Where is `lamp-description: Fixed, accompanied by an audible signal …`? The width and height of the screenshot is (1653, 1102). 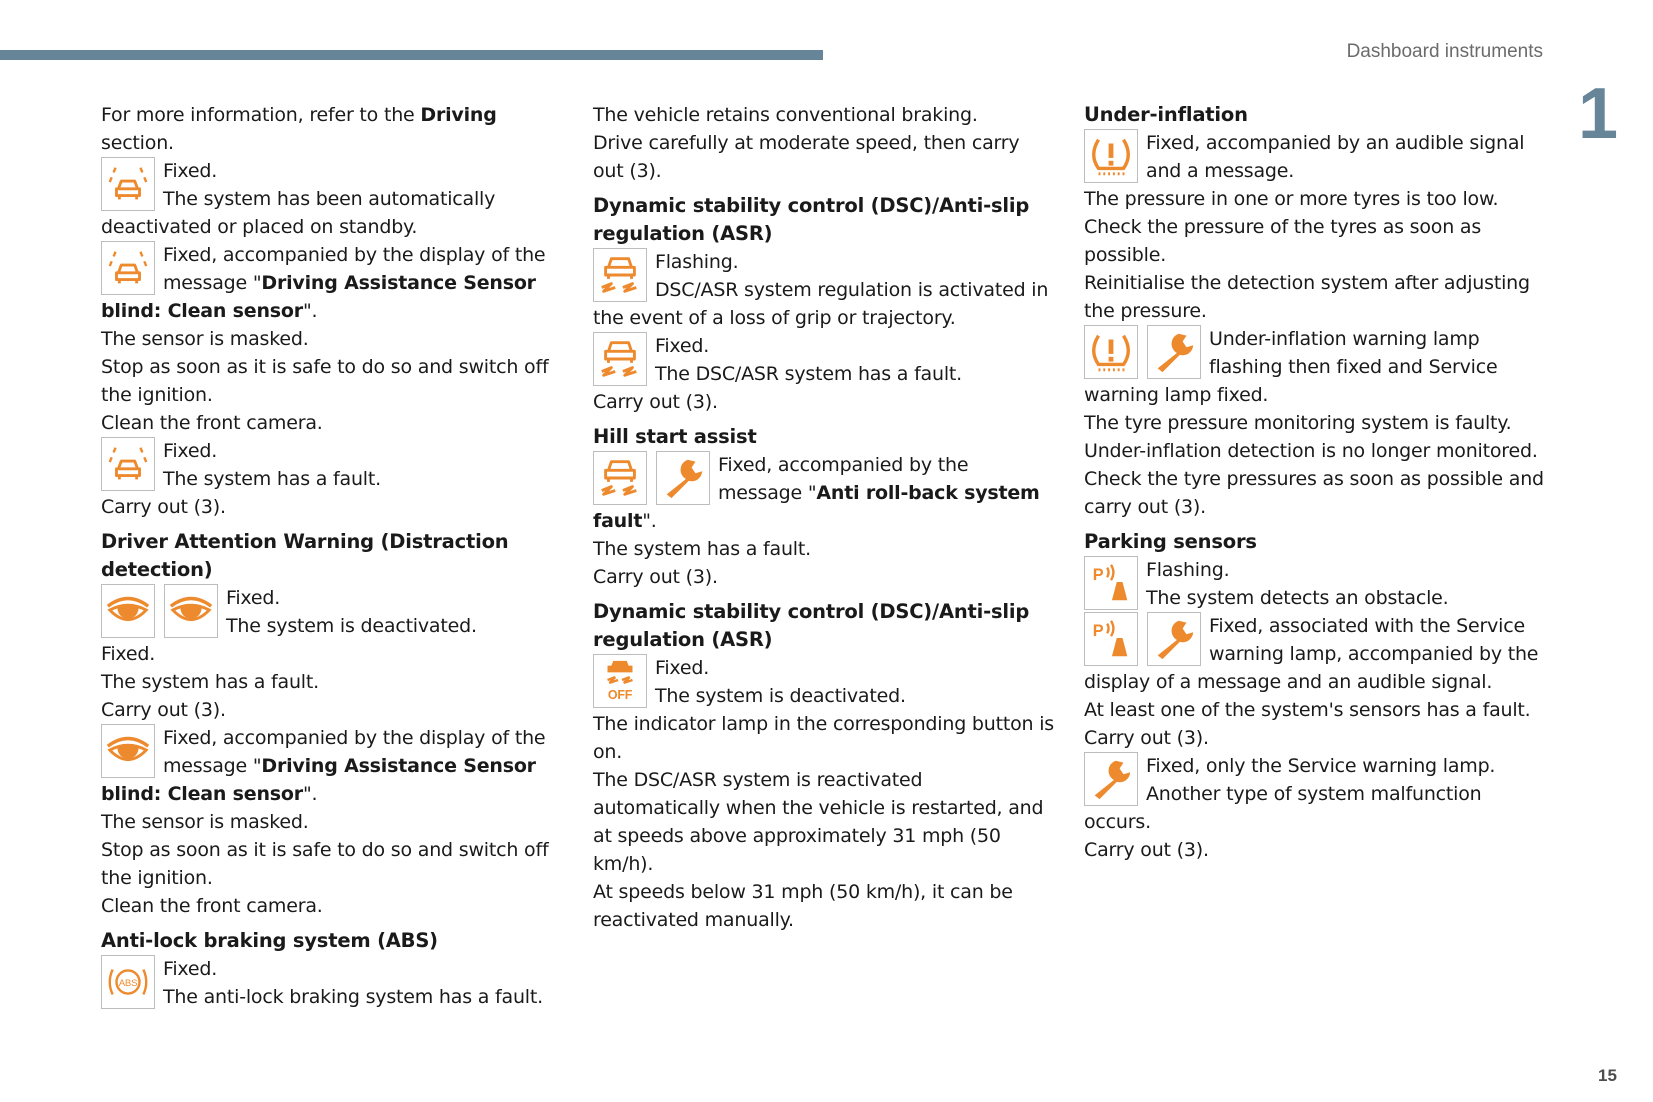
lamp-description: Fixed, accompanied by an audible signal … is located at coordinates (1315, 157).